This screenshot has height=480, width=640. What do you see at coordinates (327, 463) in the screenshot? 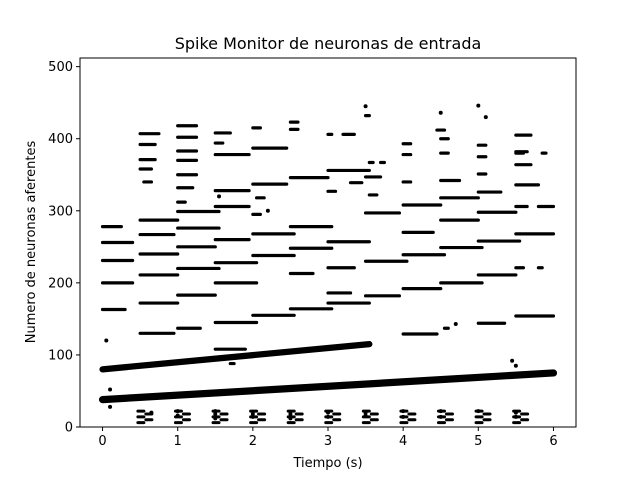
I see `x-axis-label: Tiempo (s)` at bounding box center [327, 463].